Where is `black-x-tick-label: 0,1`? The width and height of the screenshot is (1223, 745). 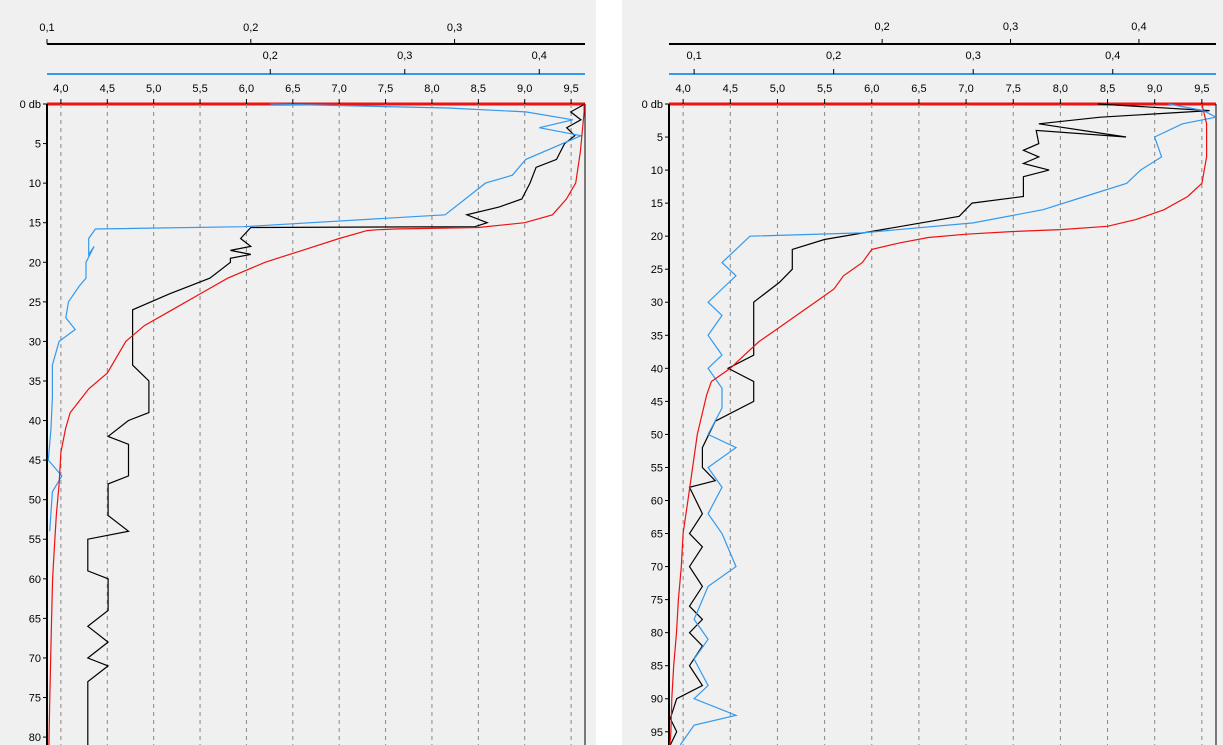
black-x-tick-label: 0,1 is located at coordinates (46, 28).